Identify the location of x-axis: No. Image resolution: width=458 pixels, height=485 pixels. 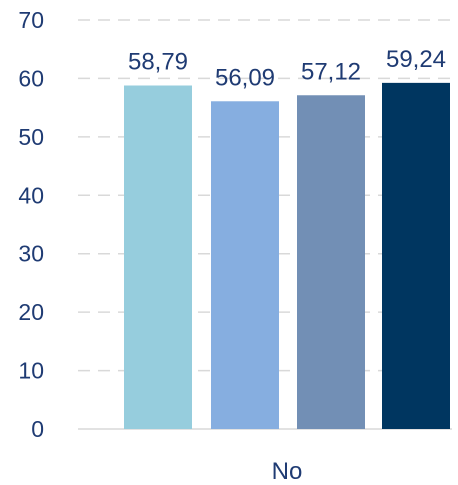
(287, 471).